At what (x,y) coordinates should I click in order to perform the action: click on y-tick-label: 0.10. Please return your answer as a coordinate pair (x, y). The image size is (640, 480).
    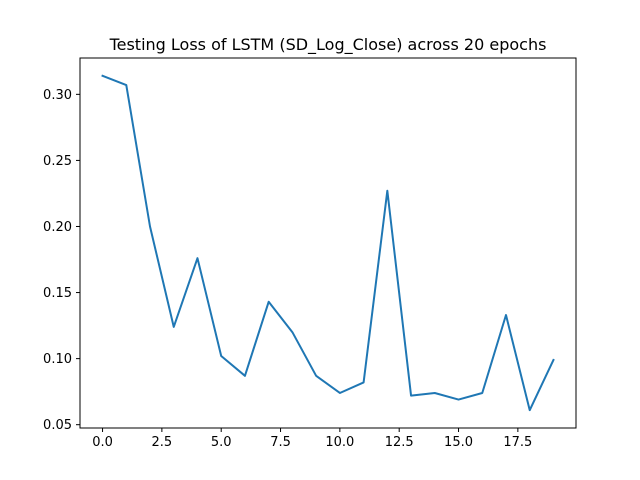
    Looking at the image, I should click on (57, 359).